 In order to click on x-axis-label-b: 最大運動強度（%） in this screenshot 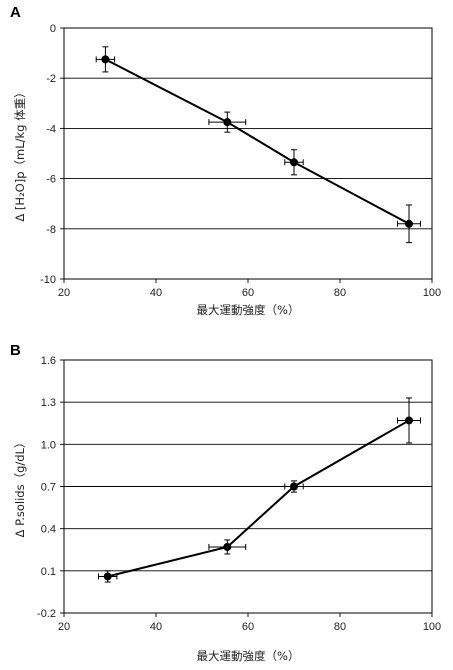, I will do `click(248, 656)`.